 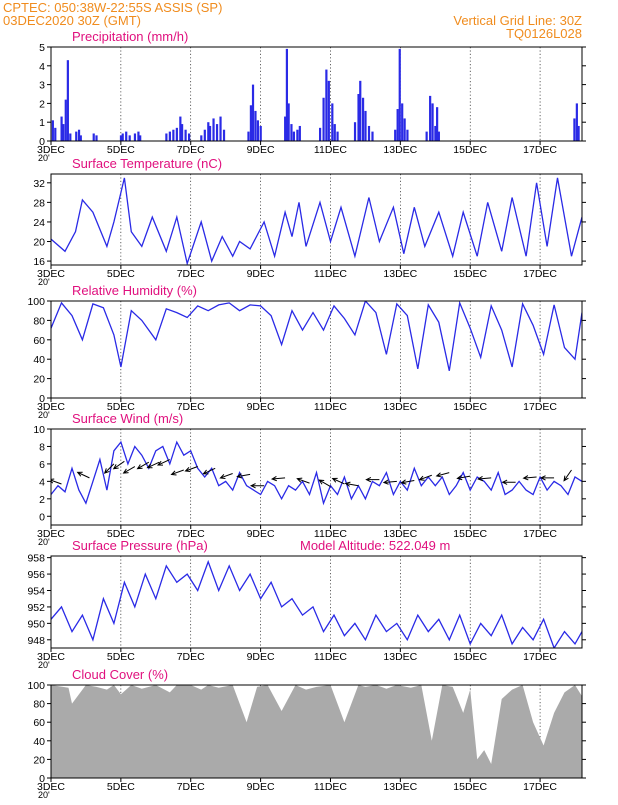 I want to click on ytick-label: 950, so click(x=36, y=624).